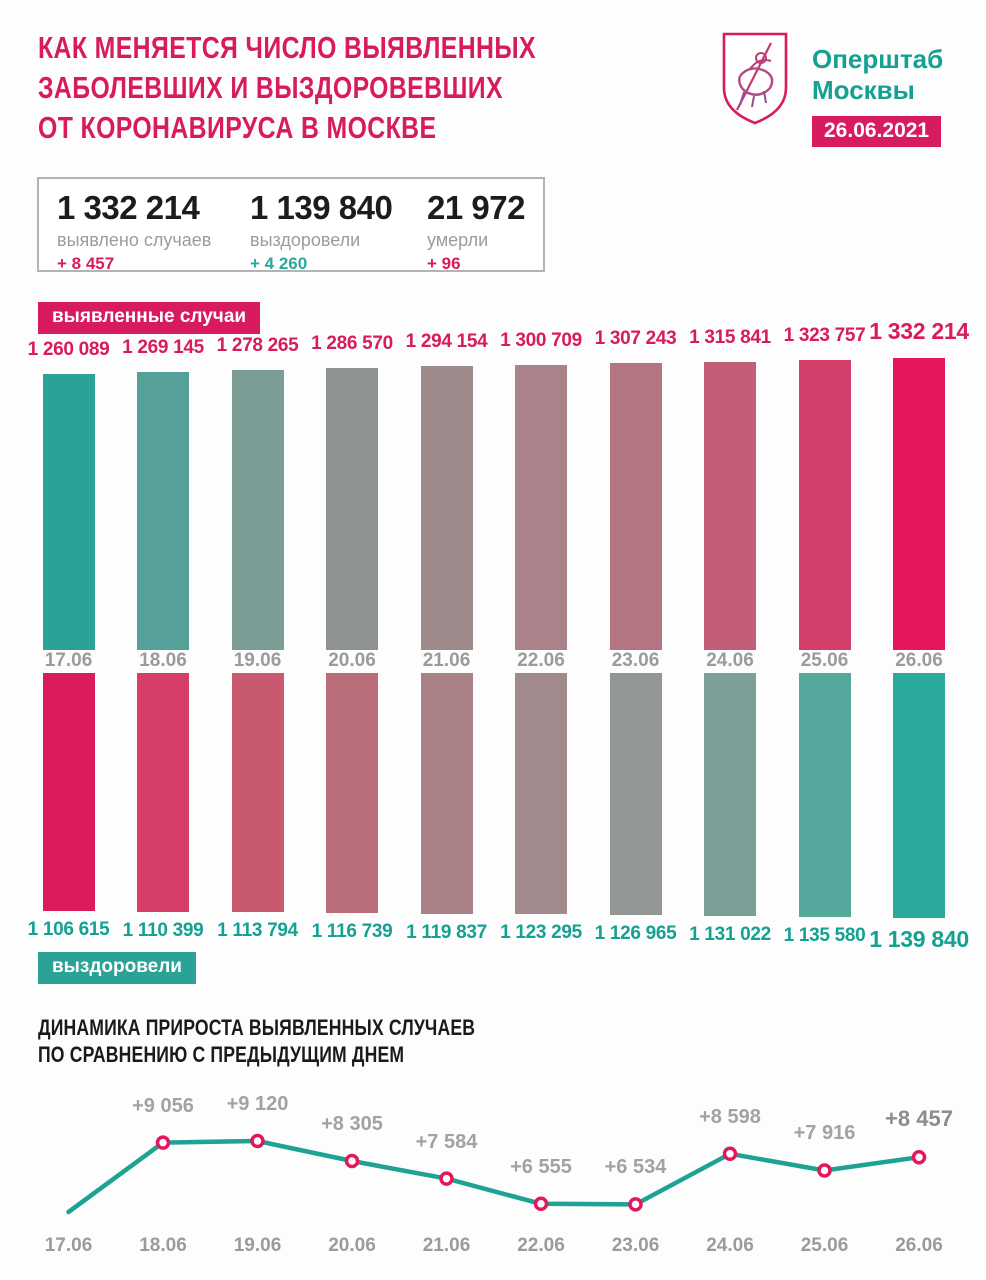 The height and width of the screenshot is (1280, 986). I want to click on recovered-bar-18.06, so click(163, 792).